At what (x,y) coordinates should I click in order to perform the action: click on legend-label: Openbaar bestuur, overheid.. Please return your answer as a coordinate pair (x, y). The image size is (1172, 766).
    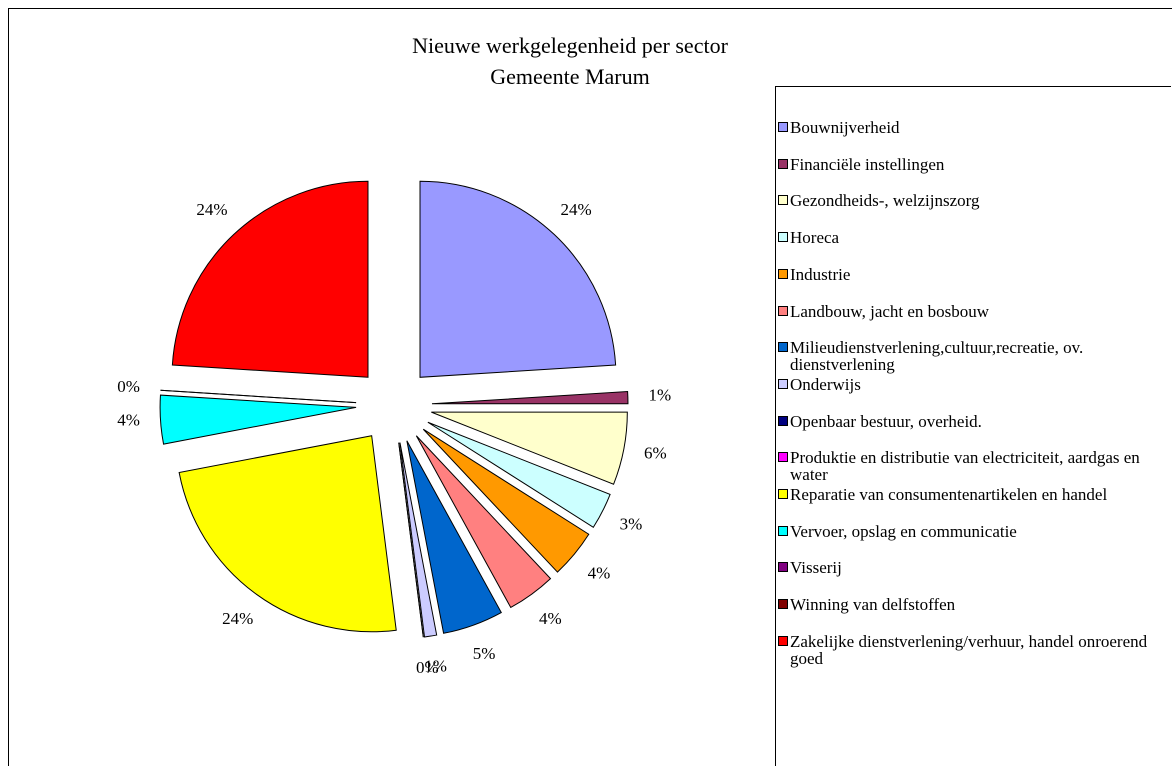
    Looking at the image, I should click on (886, 421).